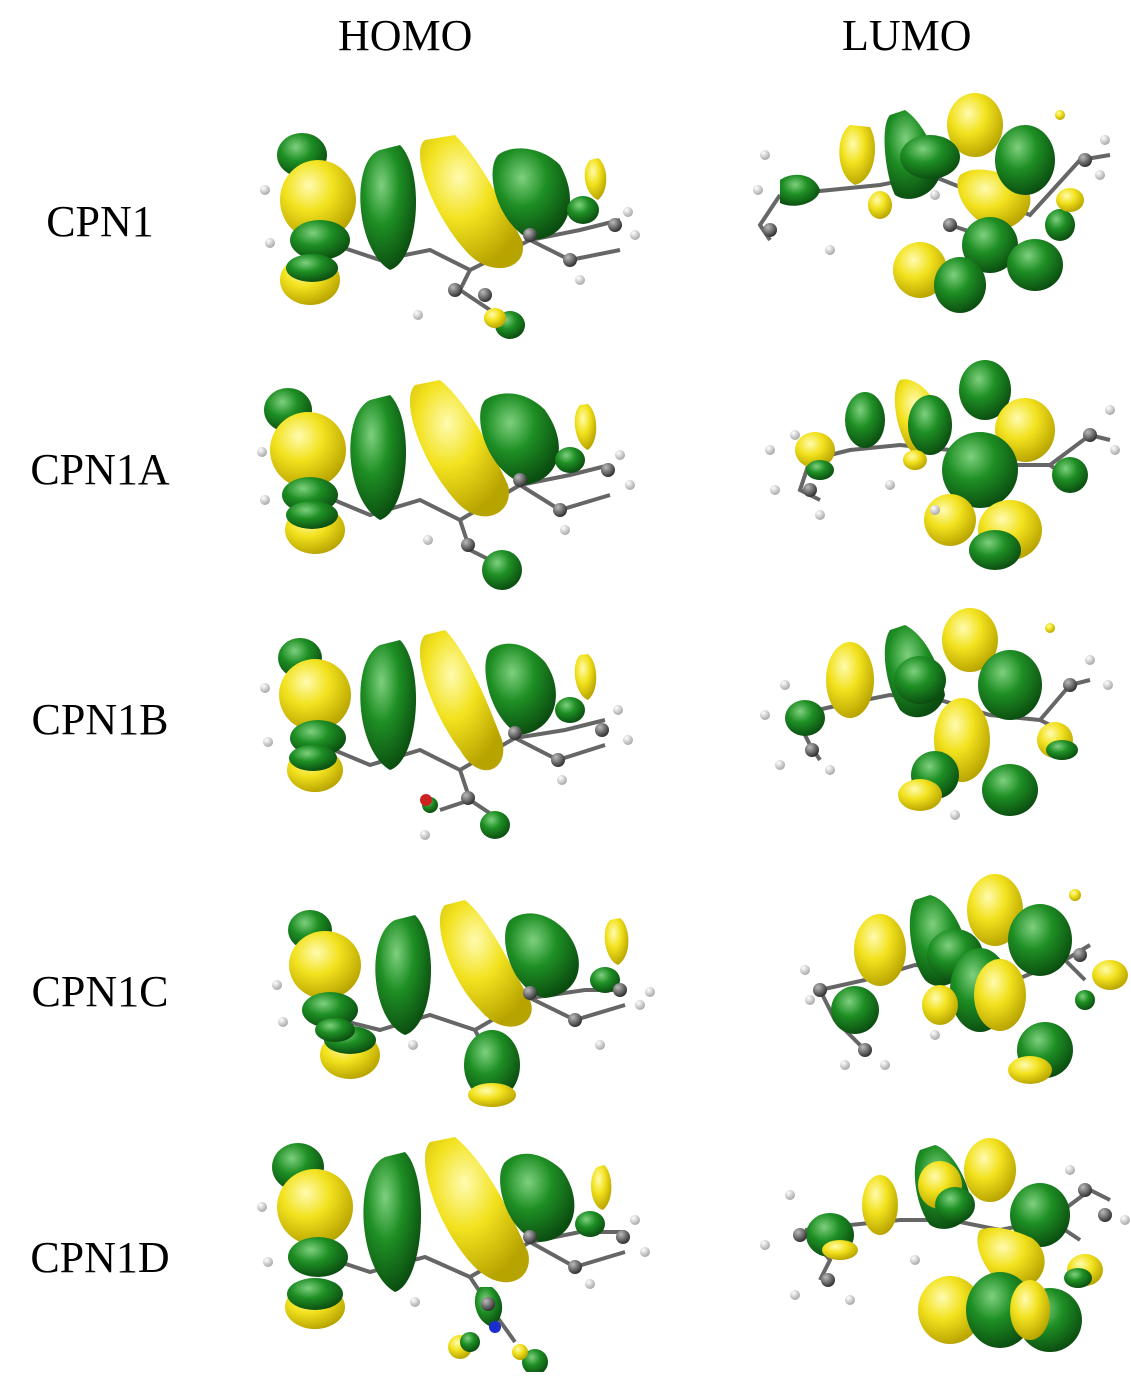  I want to click on homo-orbital-cpn1d, so click(460, 1242).